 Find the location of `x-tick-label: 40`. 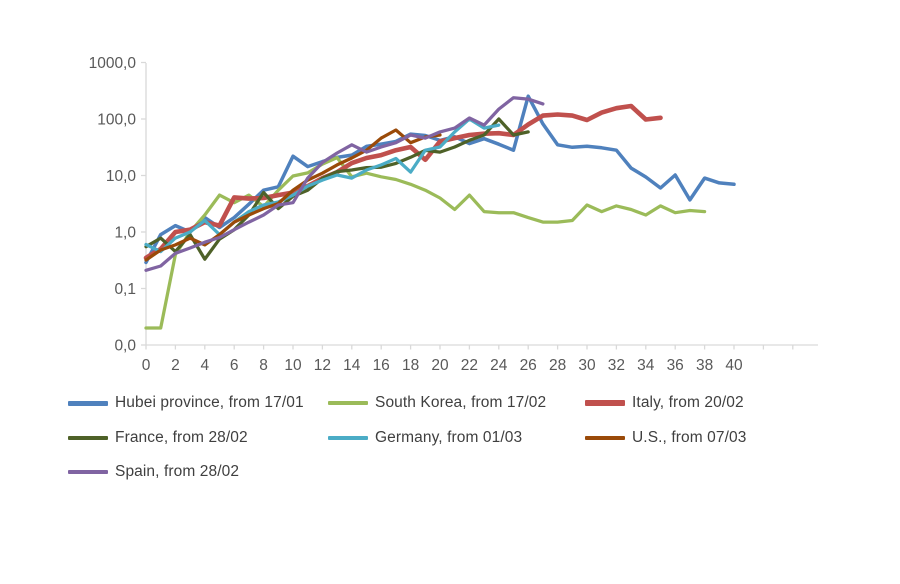

x-tick-label: 40 is located at coordinates (734, 365).